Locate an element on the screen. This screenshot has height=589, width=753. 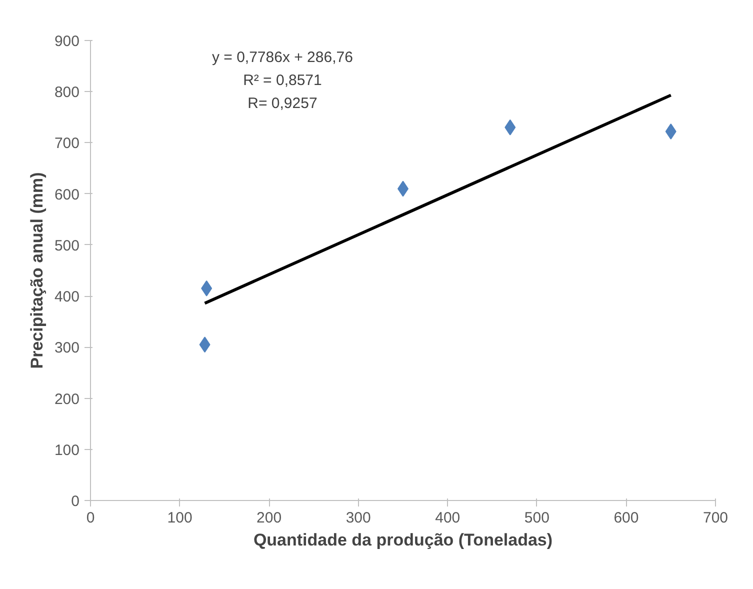
y-tick-label: 600 is located at coordinates (67, 195).